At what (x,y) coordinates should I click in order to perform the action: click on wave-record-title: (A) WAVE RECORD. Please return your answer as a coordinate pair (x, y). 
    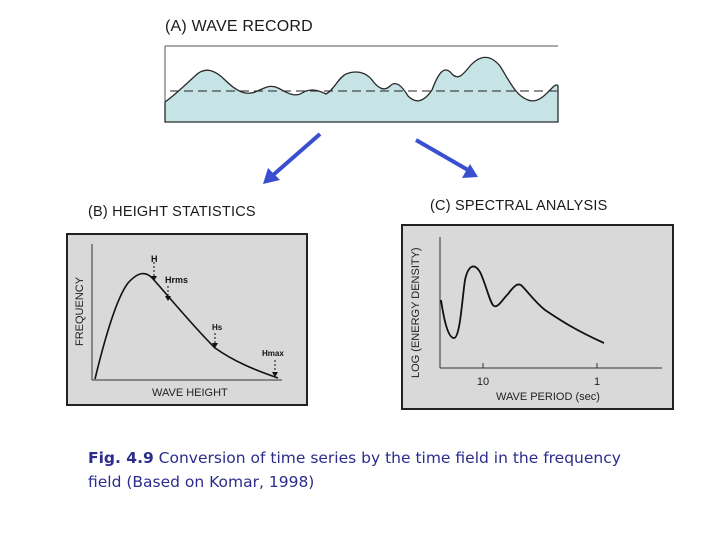
    Looking at the image, I should click on (239, 26).